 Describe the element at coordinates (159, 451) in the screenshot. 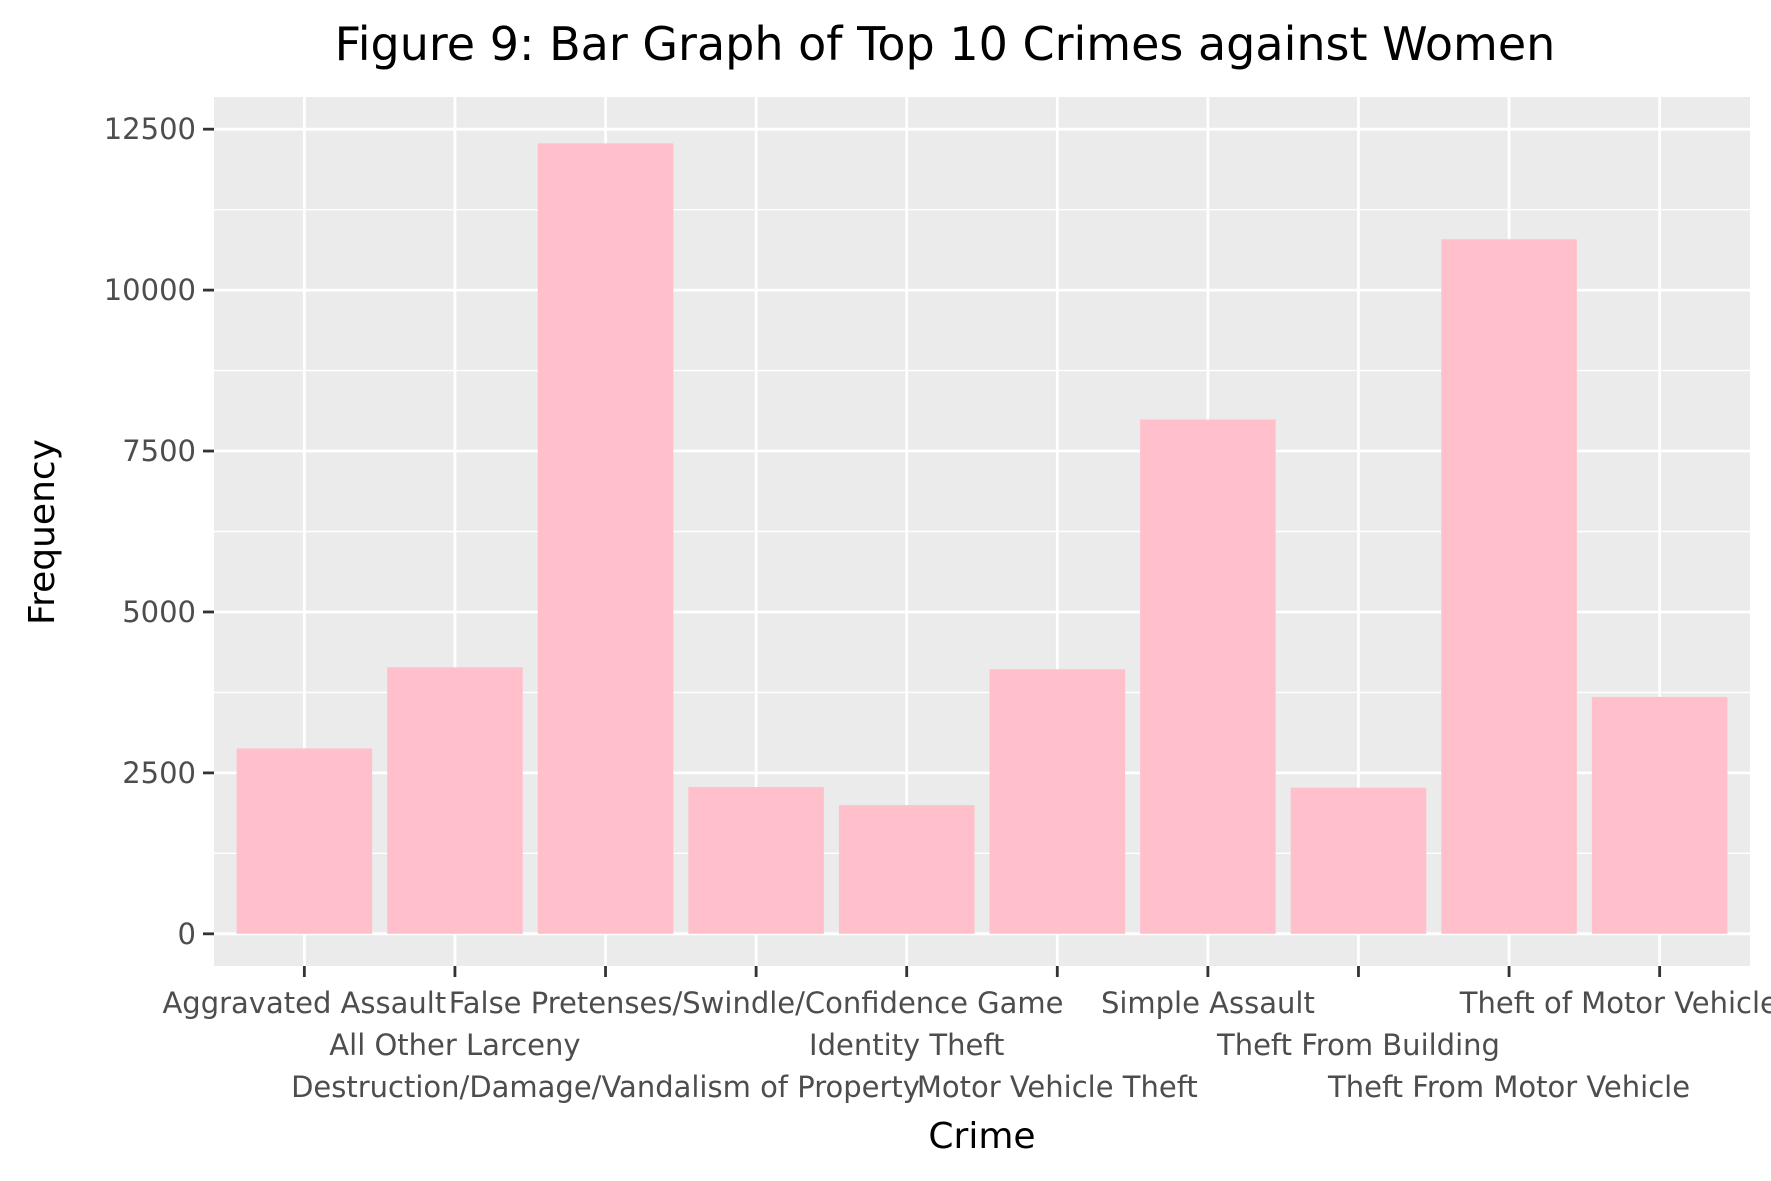

I see `y-tick-label: 7500` at that location.